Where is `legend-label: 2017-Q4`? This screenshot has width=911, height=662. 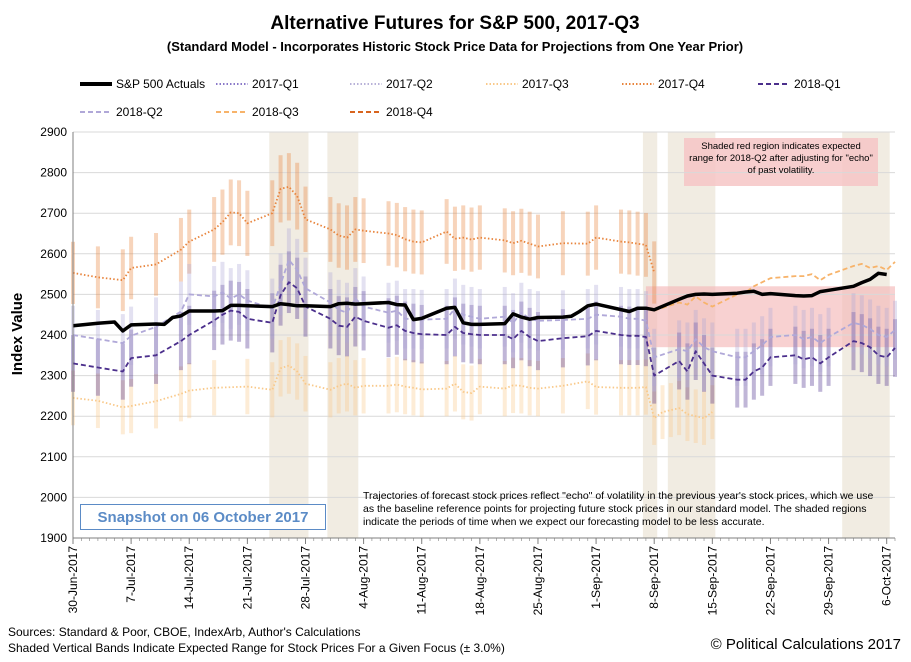 legend-label: 2017-Q4 is located at coordinates (681, 84).